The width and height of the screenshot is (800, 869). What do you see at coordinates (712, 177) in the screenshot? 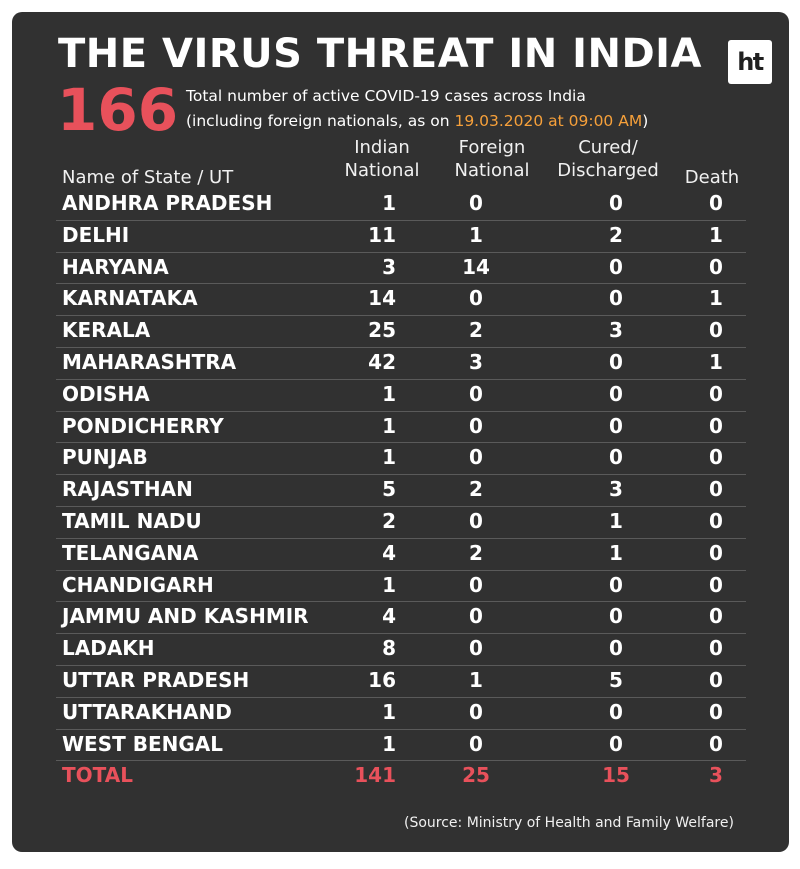
I see `column-header-death: Death` at bounding box center [712, 177].